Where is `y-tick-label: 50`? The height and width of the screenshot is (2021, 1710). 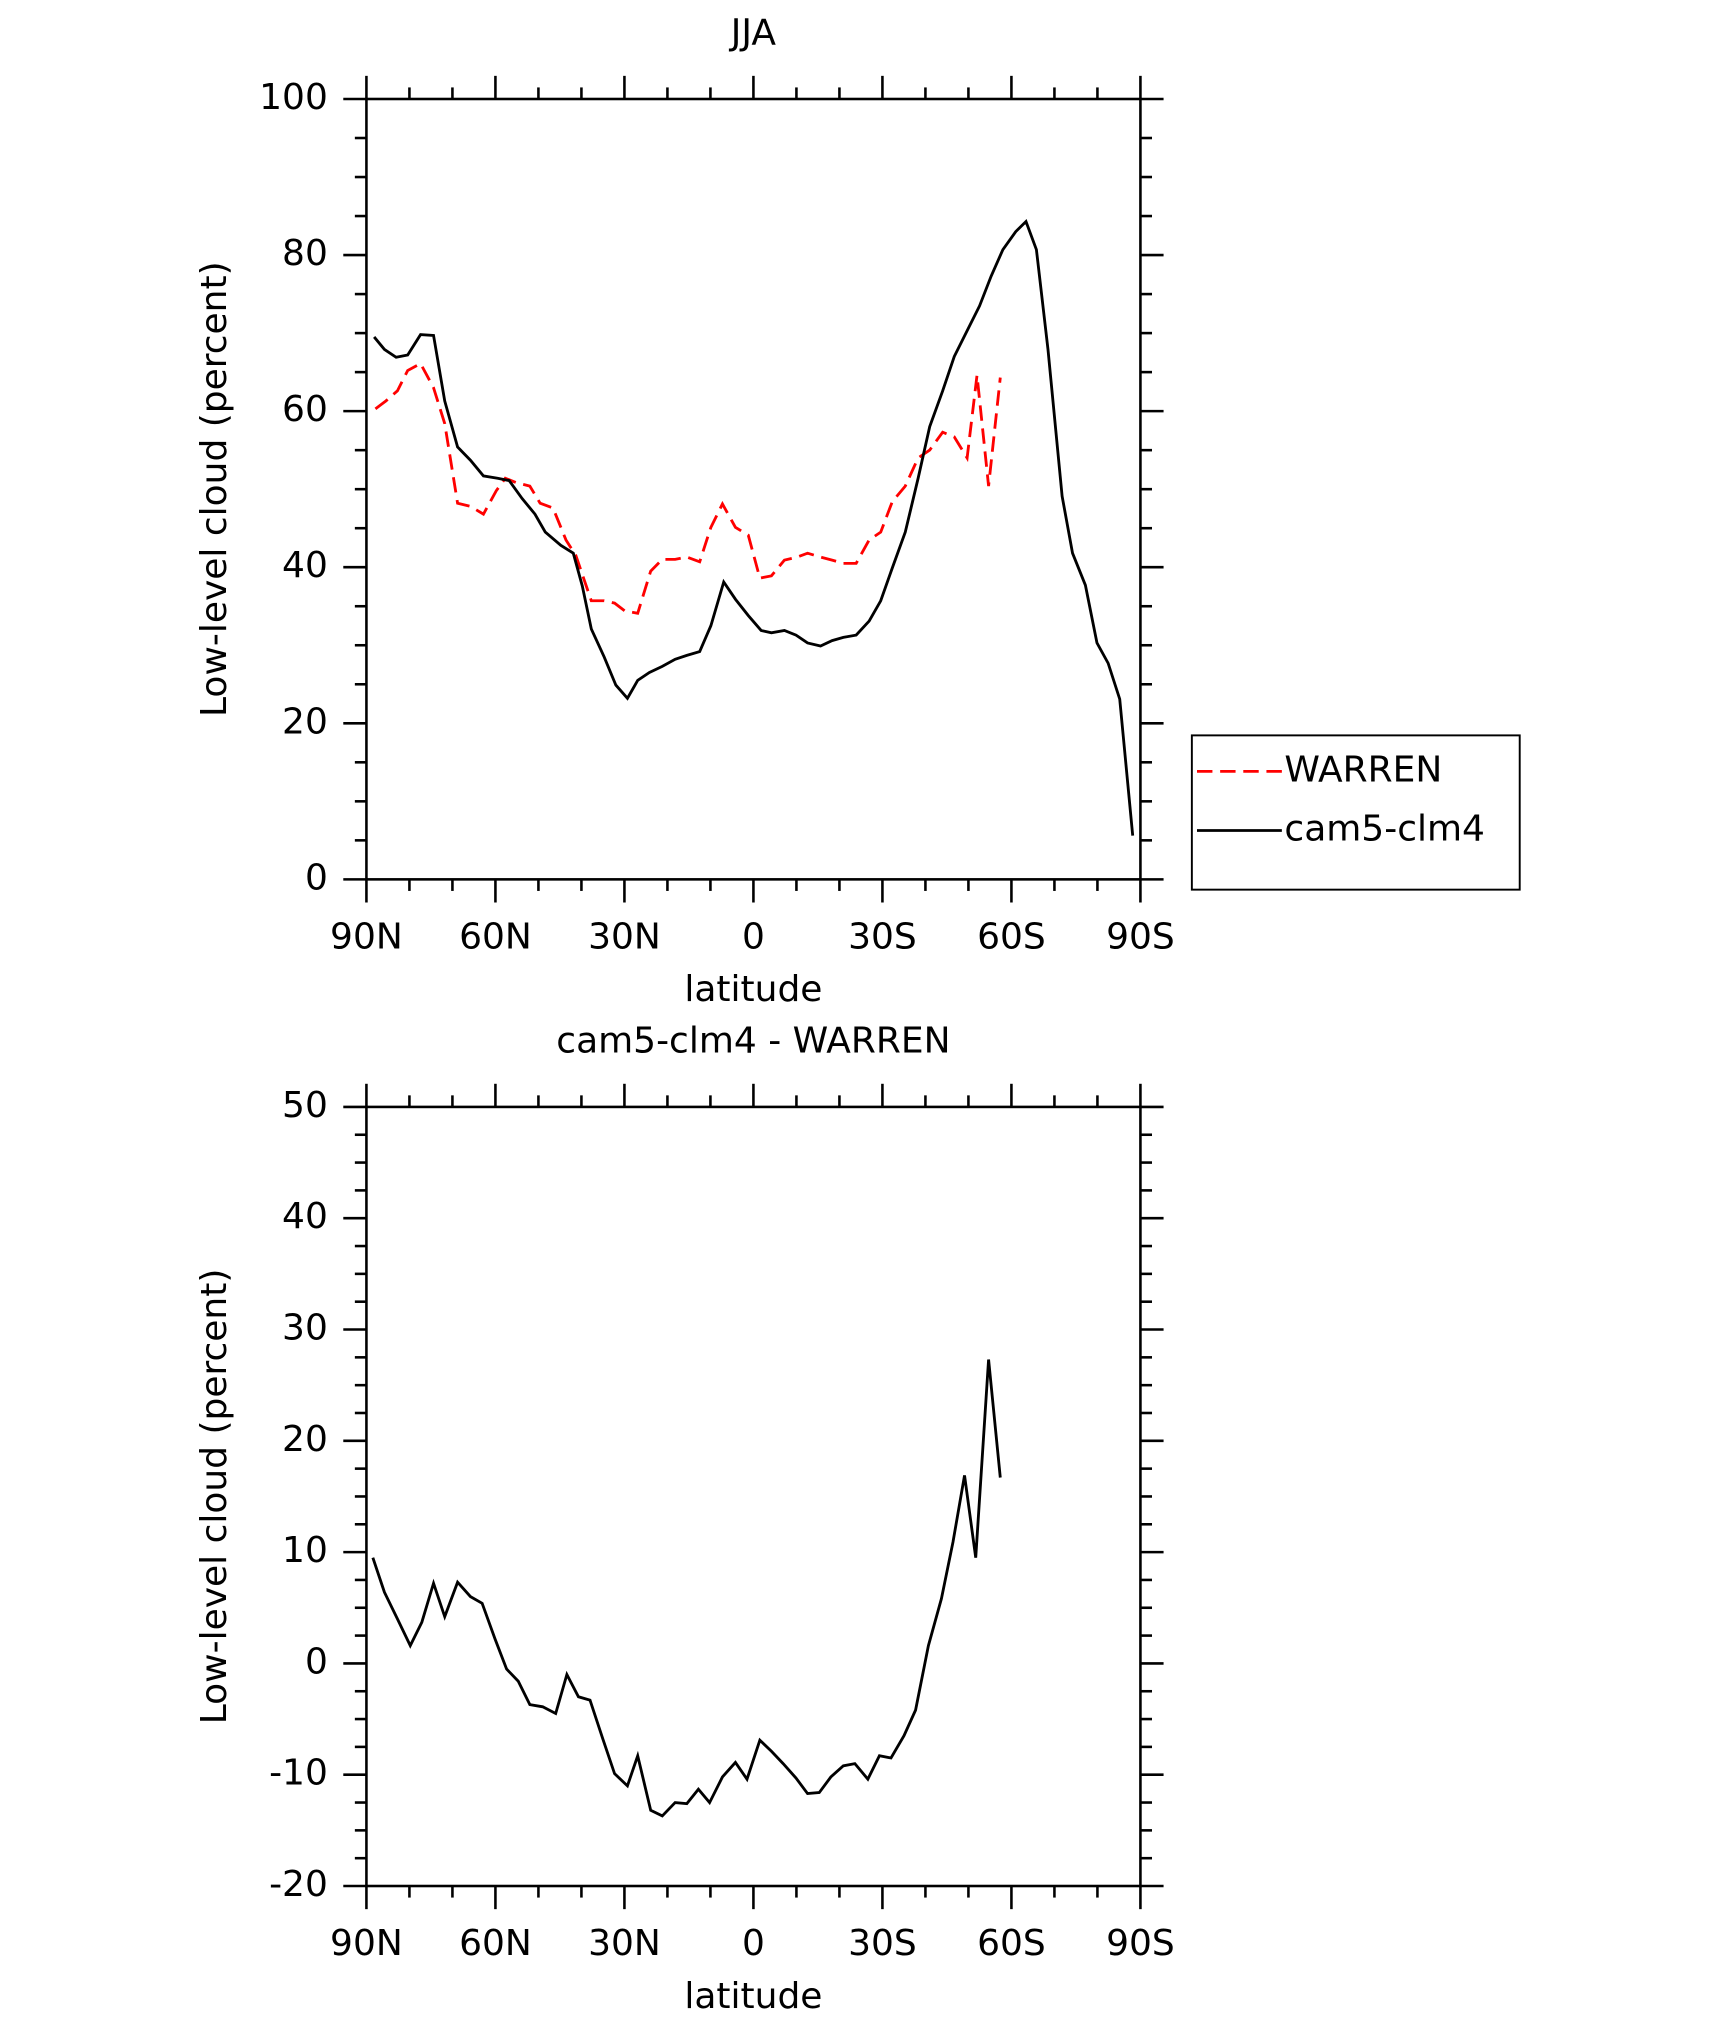 y-tick-label: 50 is located at coordinates (305, 1105).